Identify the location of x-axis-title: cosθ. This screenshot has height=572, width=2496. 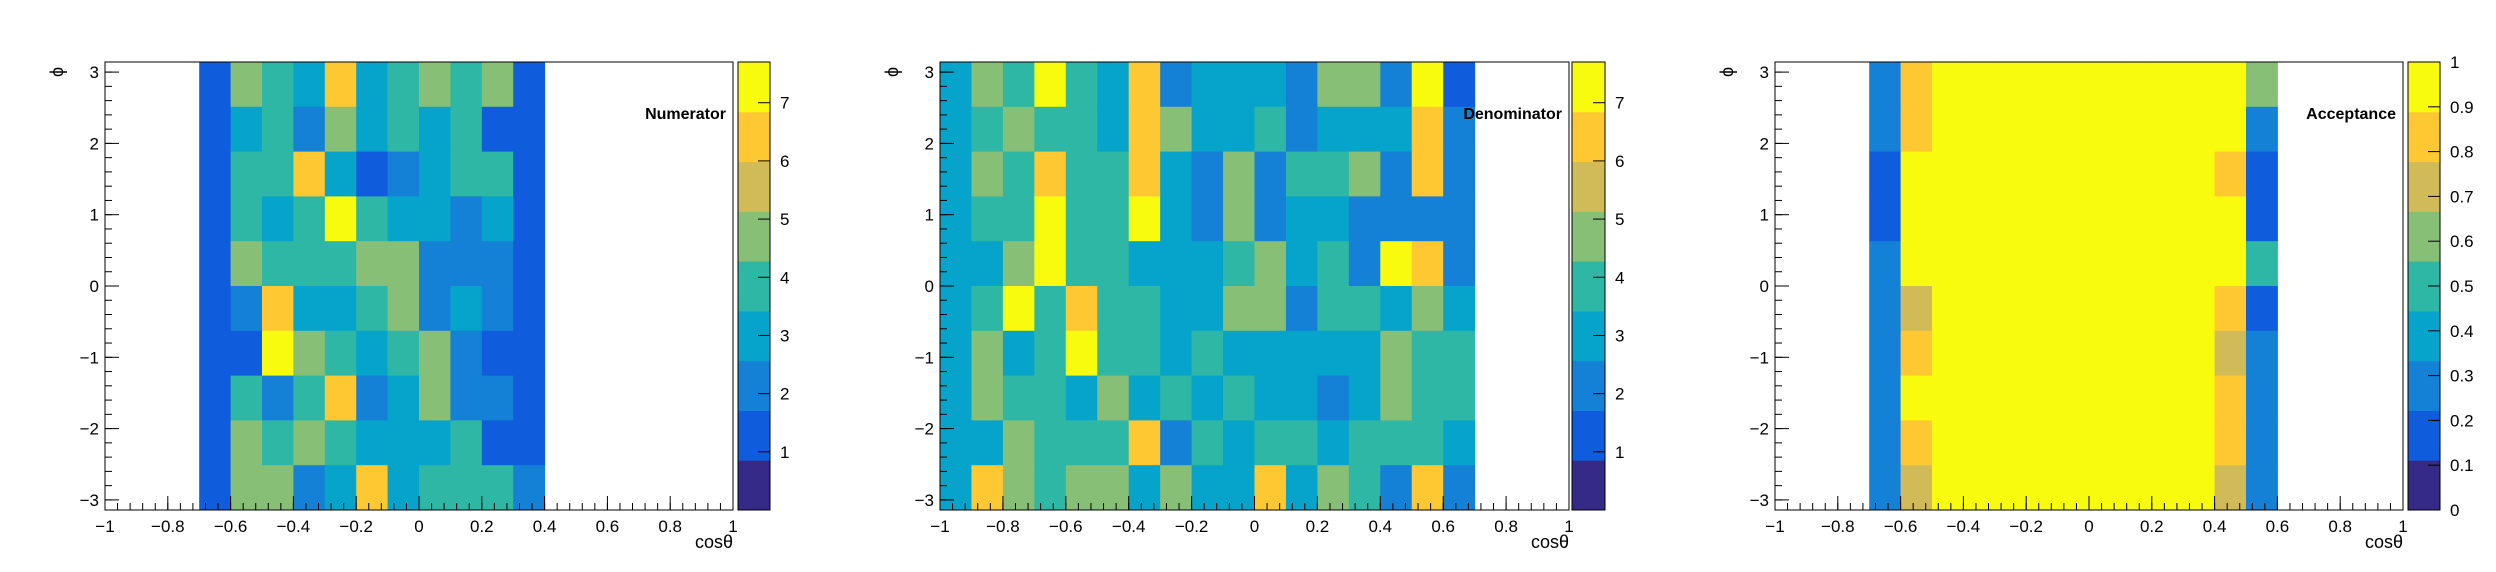
(2384, 542).